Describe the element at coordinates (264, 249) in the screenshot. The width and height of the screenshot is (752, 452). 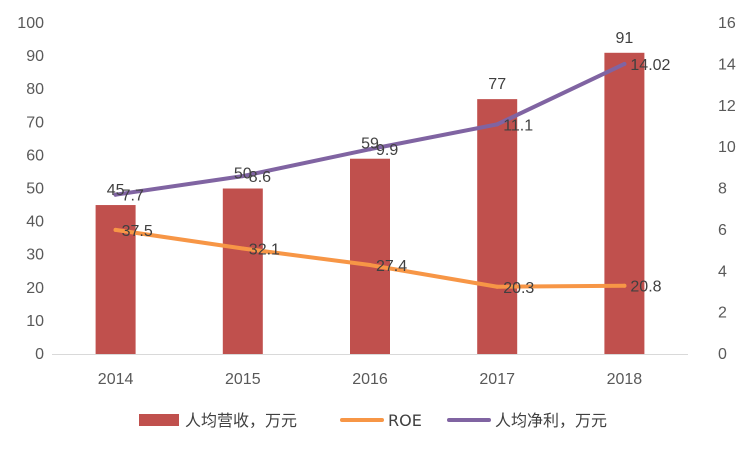
I see `line-data-label: 32.1` at that location.